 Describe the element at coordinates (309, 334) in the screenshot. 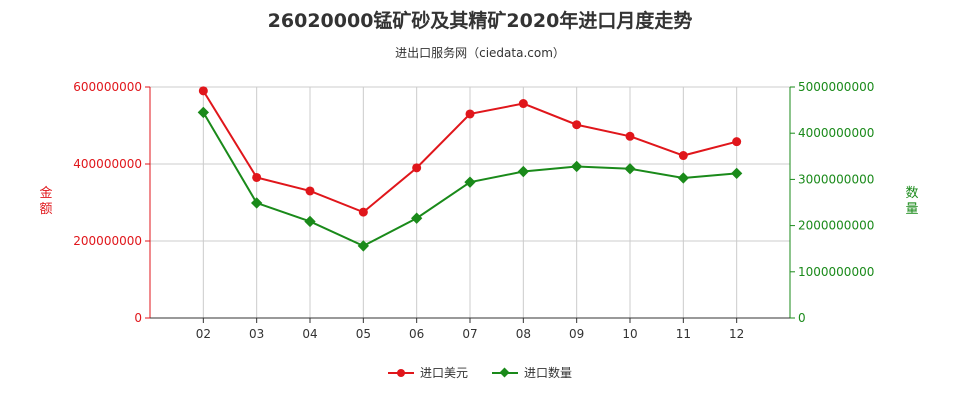

I see `x-tick-label: 04` at that location.